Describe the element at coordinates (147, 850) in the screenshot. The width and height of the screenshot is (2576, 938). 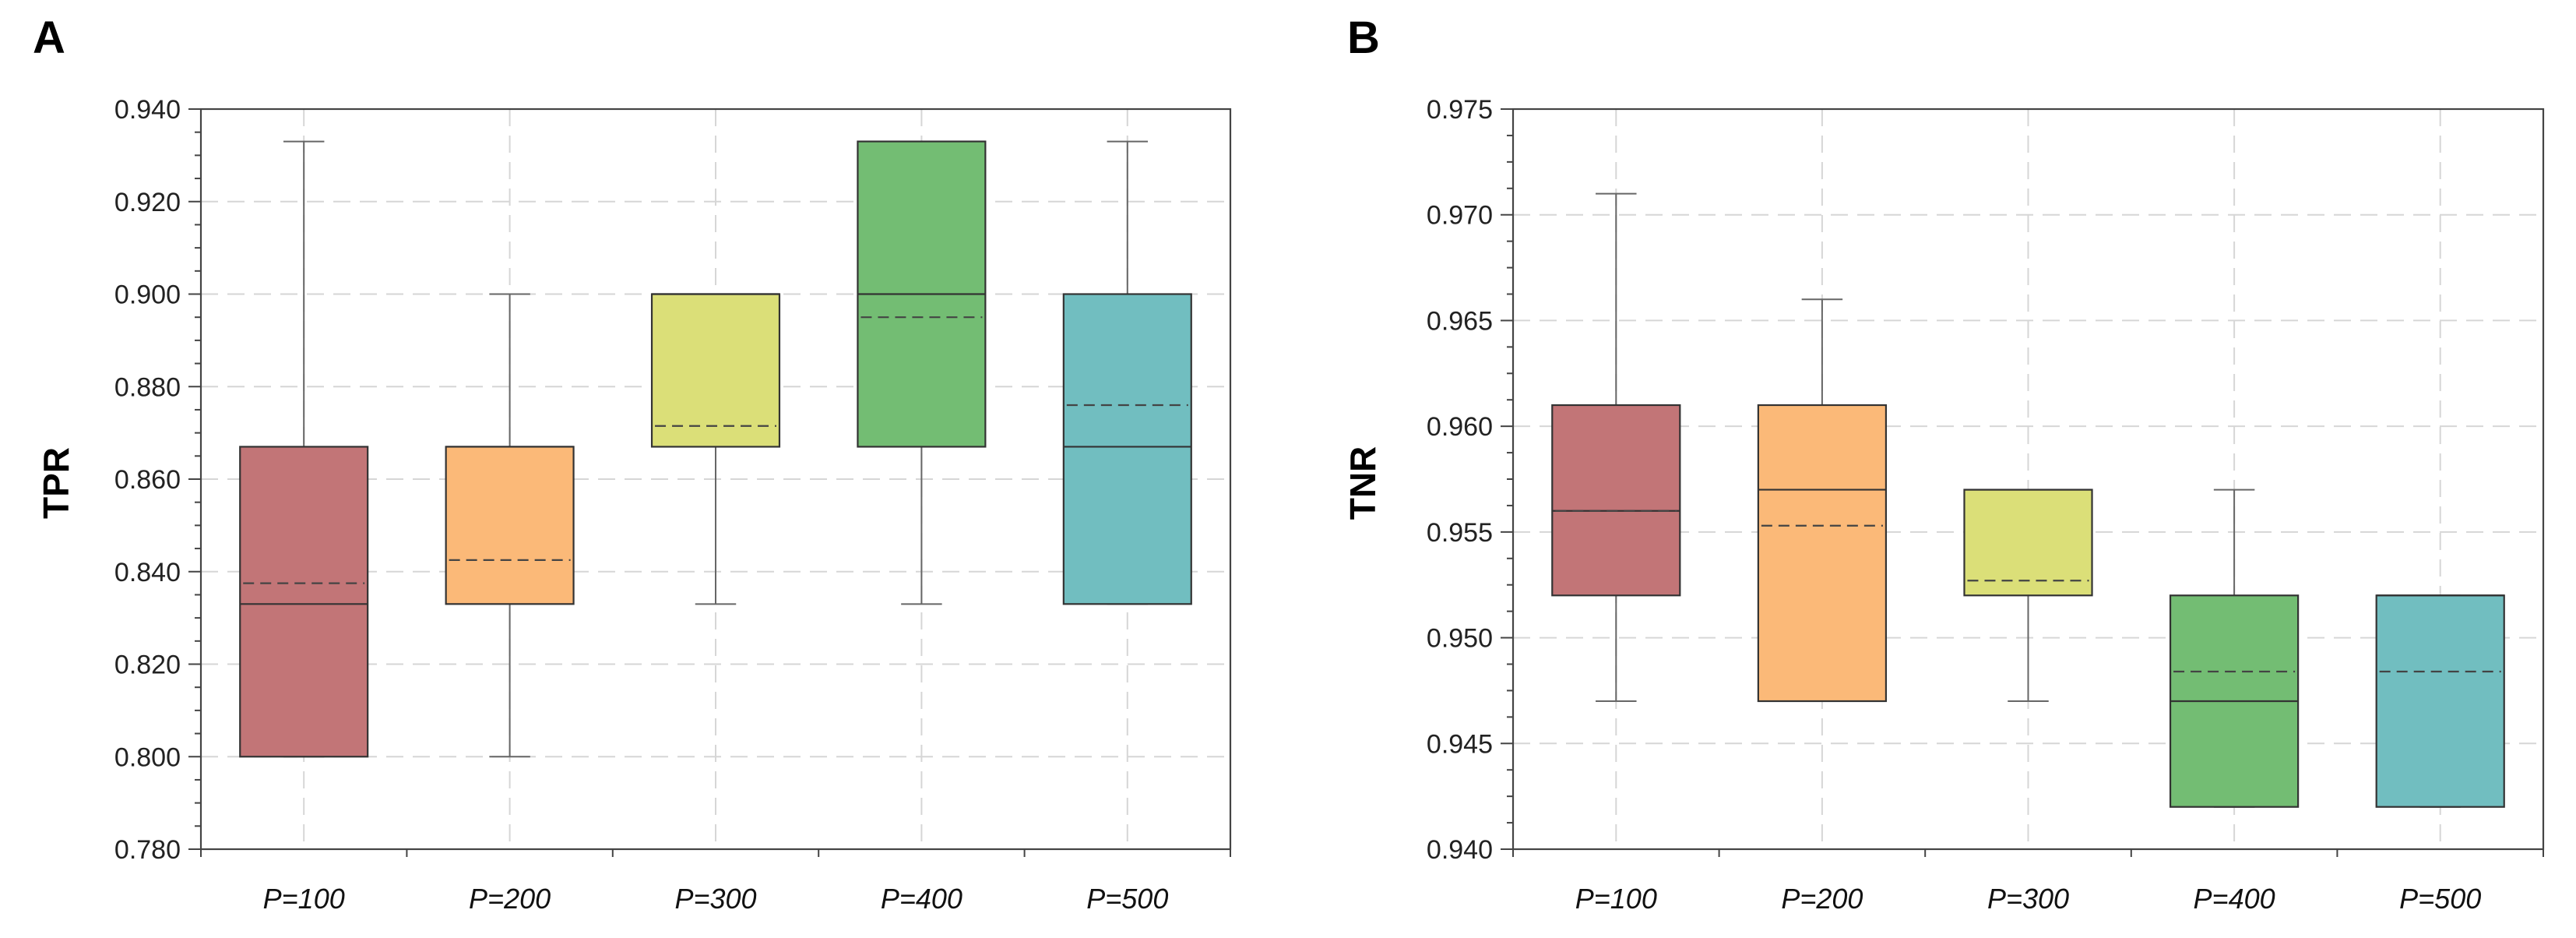
I see `panel-a-y-tick-label: 0.780` at that location.